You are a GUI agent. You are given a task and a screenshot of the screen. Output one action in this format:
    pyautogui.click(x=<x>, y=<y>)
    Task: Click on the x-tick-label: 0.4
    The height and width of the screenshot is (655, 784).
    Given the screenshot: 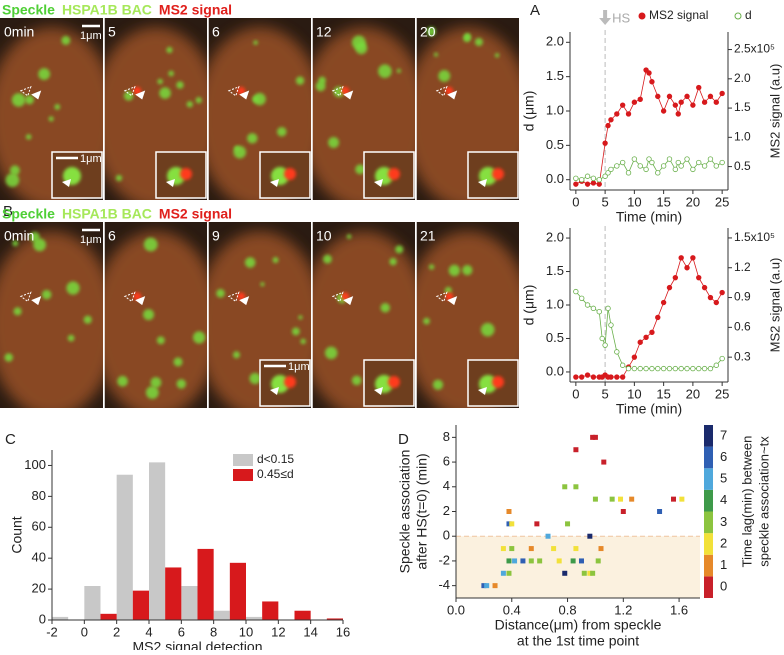 What is the action you would take?
    pyautogui.click(x=512, y=609)
    